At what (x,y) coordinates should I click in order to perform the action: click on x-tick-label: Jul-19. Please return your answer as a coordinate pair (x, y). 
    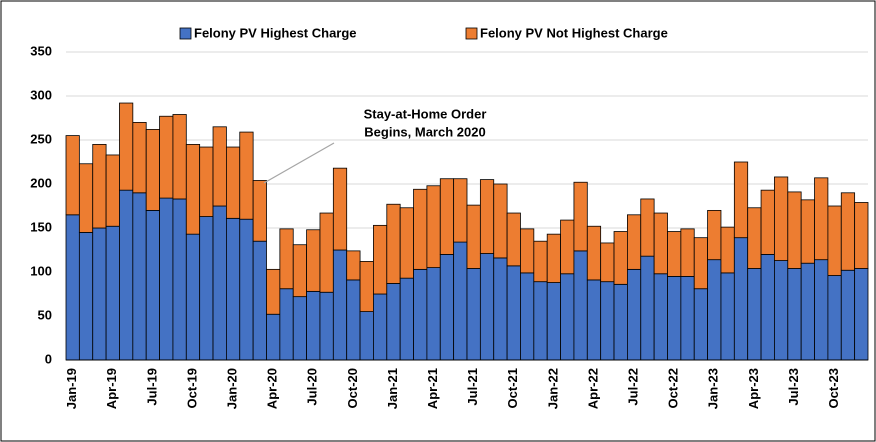
    Looking at the image, I should click on (151, 387).